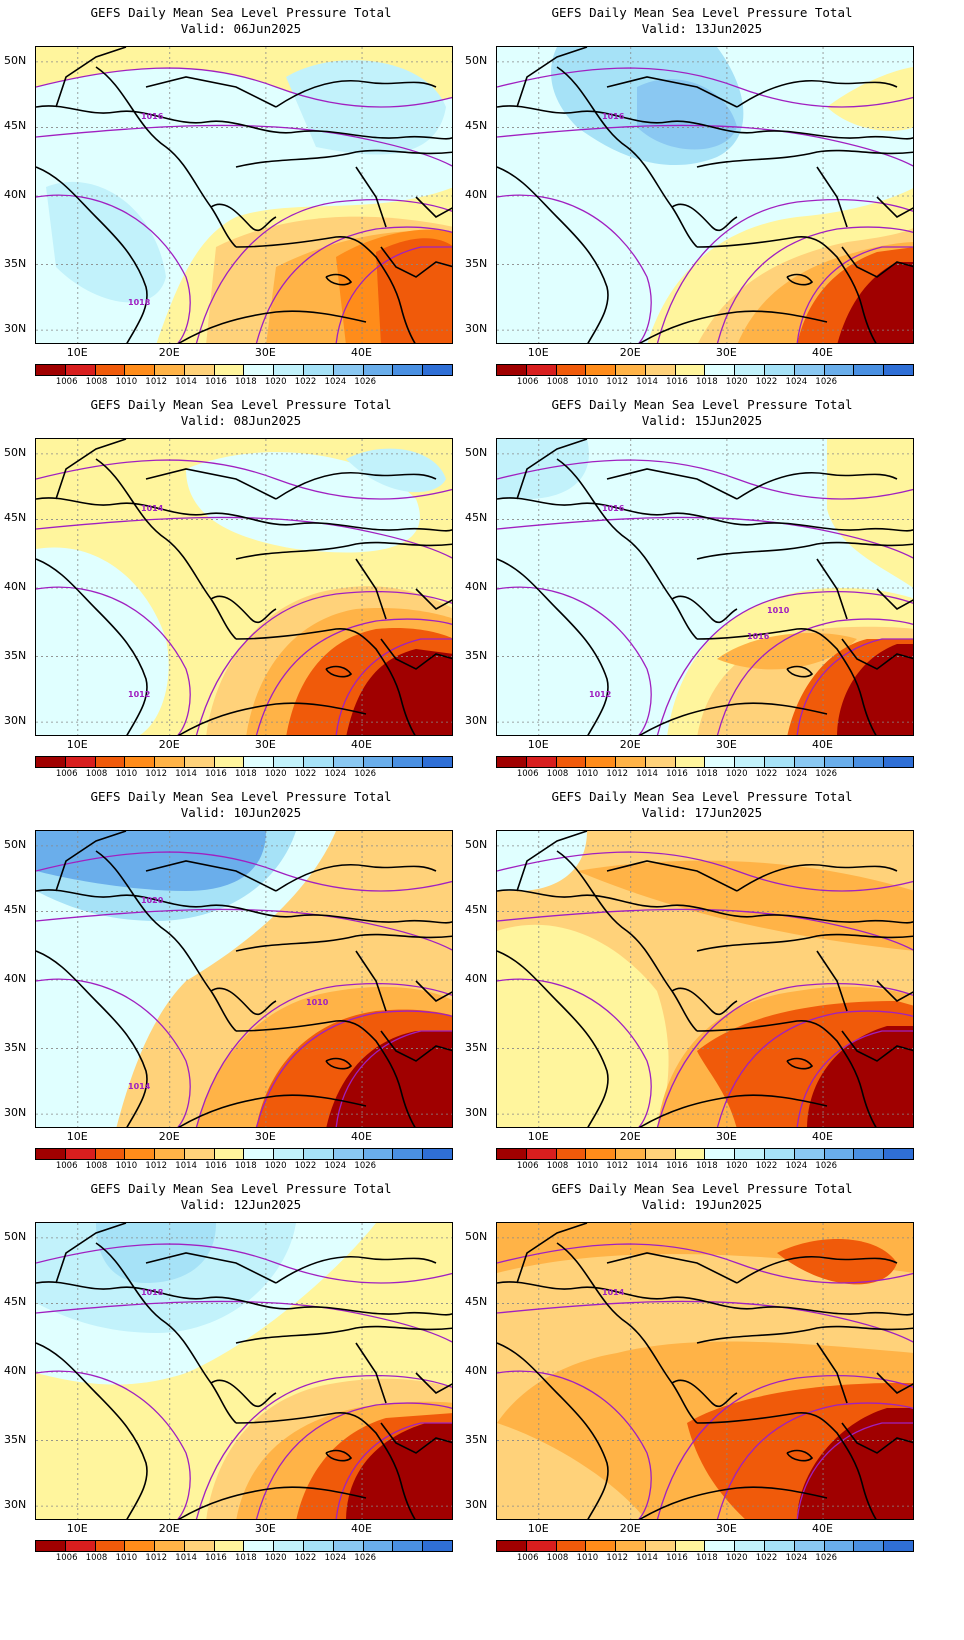  What do you see at coordinates (476, 329) in the screenshot?
I see `latitude-label: 30N` at bounding box center [476, 329].